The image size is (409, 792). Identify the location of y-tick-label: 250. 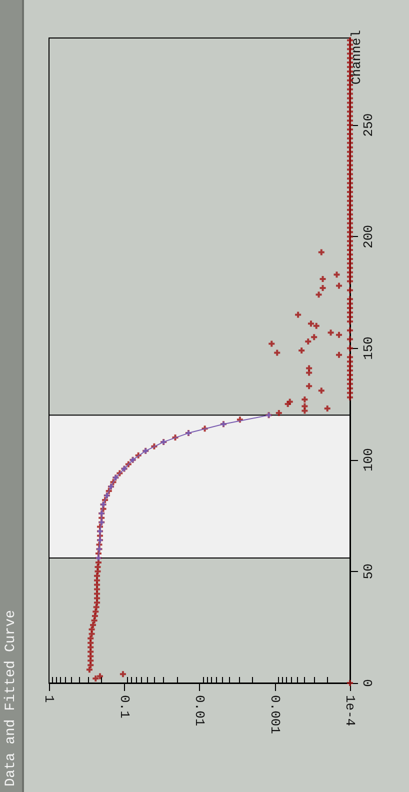
(368, 125).